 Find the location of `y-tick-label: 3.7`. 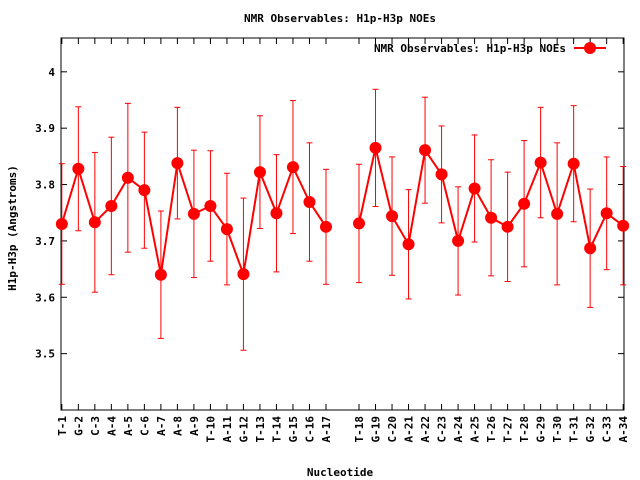

y-tick-label: 3.7 is located at coordinates (45, 241).